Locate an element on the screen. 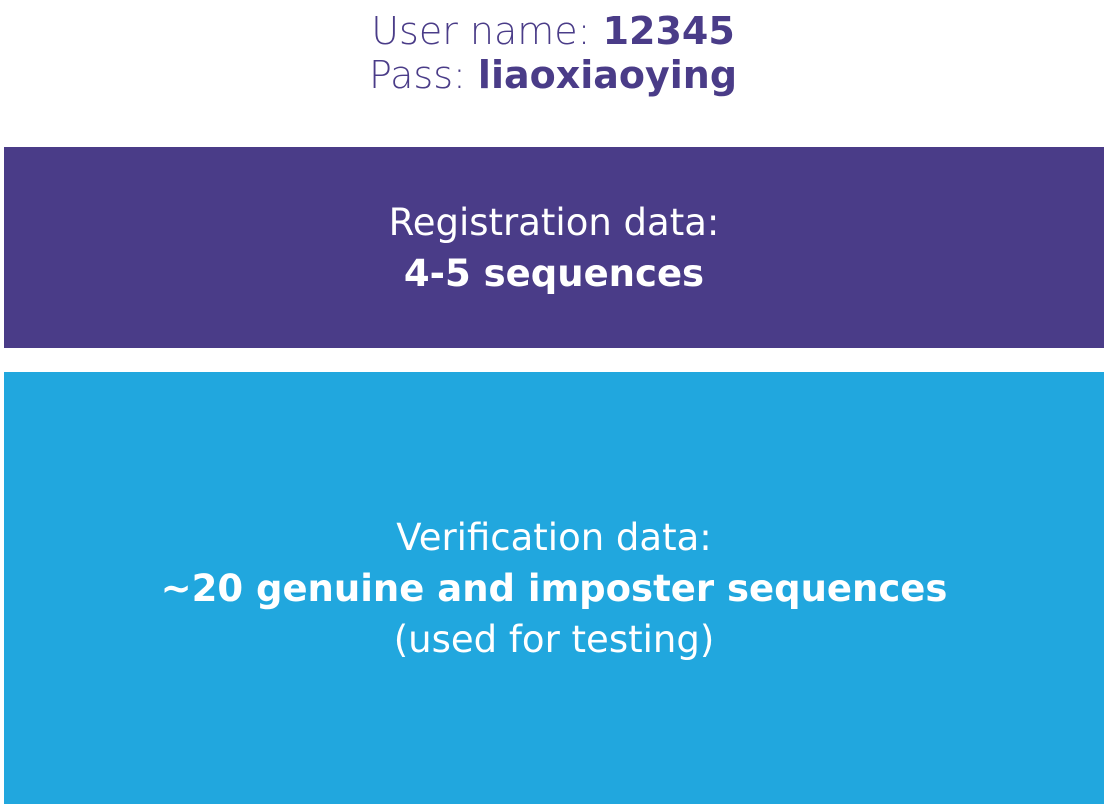  username-label: User name: is located at coordinates (487, 31).